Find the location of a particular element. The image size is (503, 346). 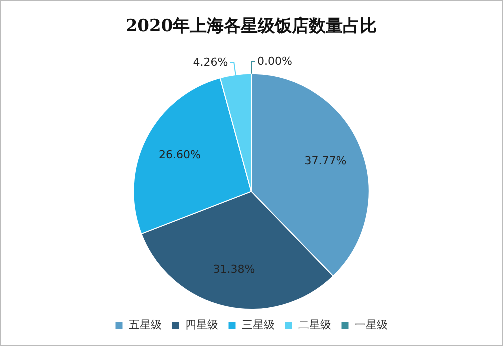

legend-label: 三星级 is located at coordinates (258, 325).